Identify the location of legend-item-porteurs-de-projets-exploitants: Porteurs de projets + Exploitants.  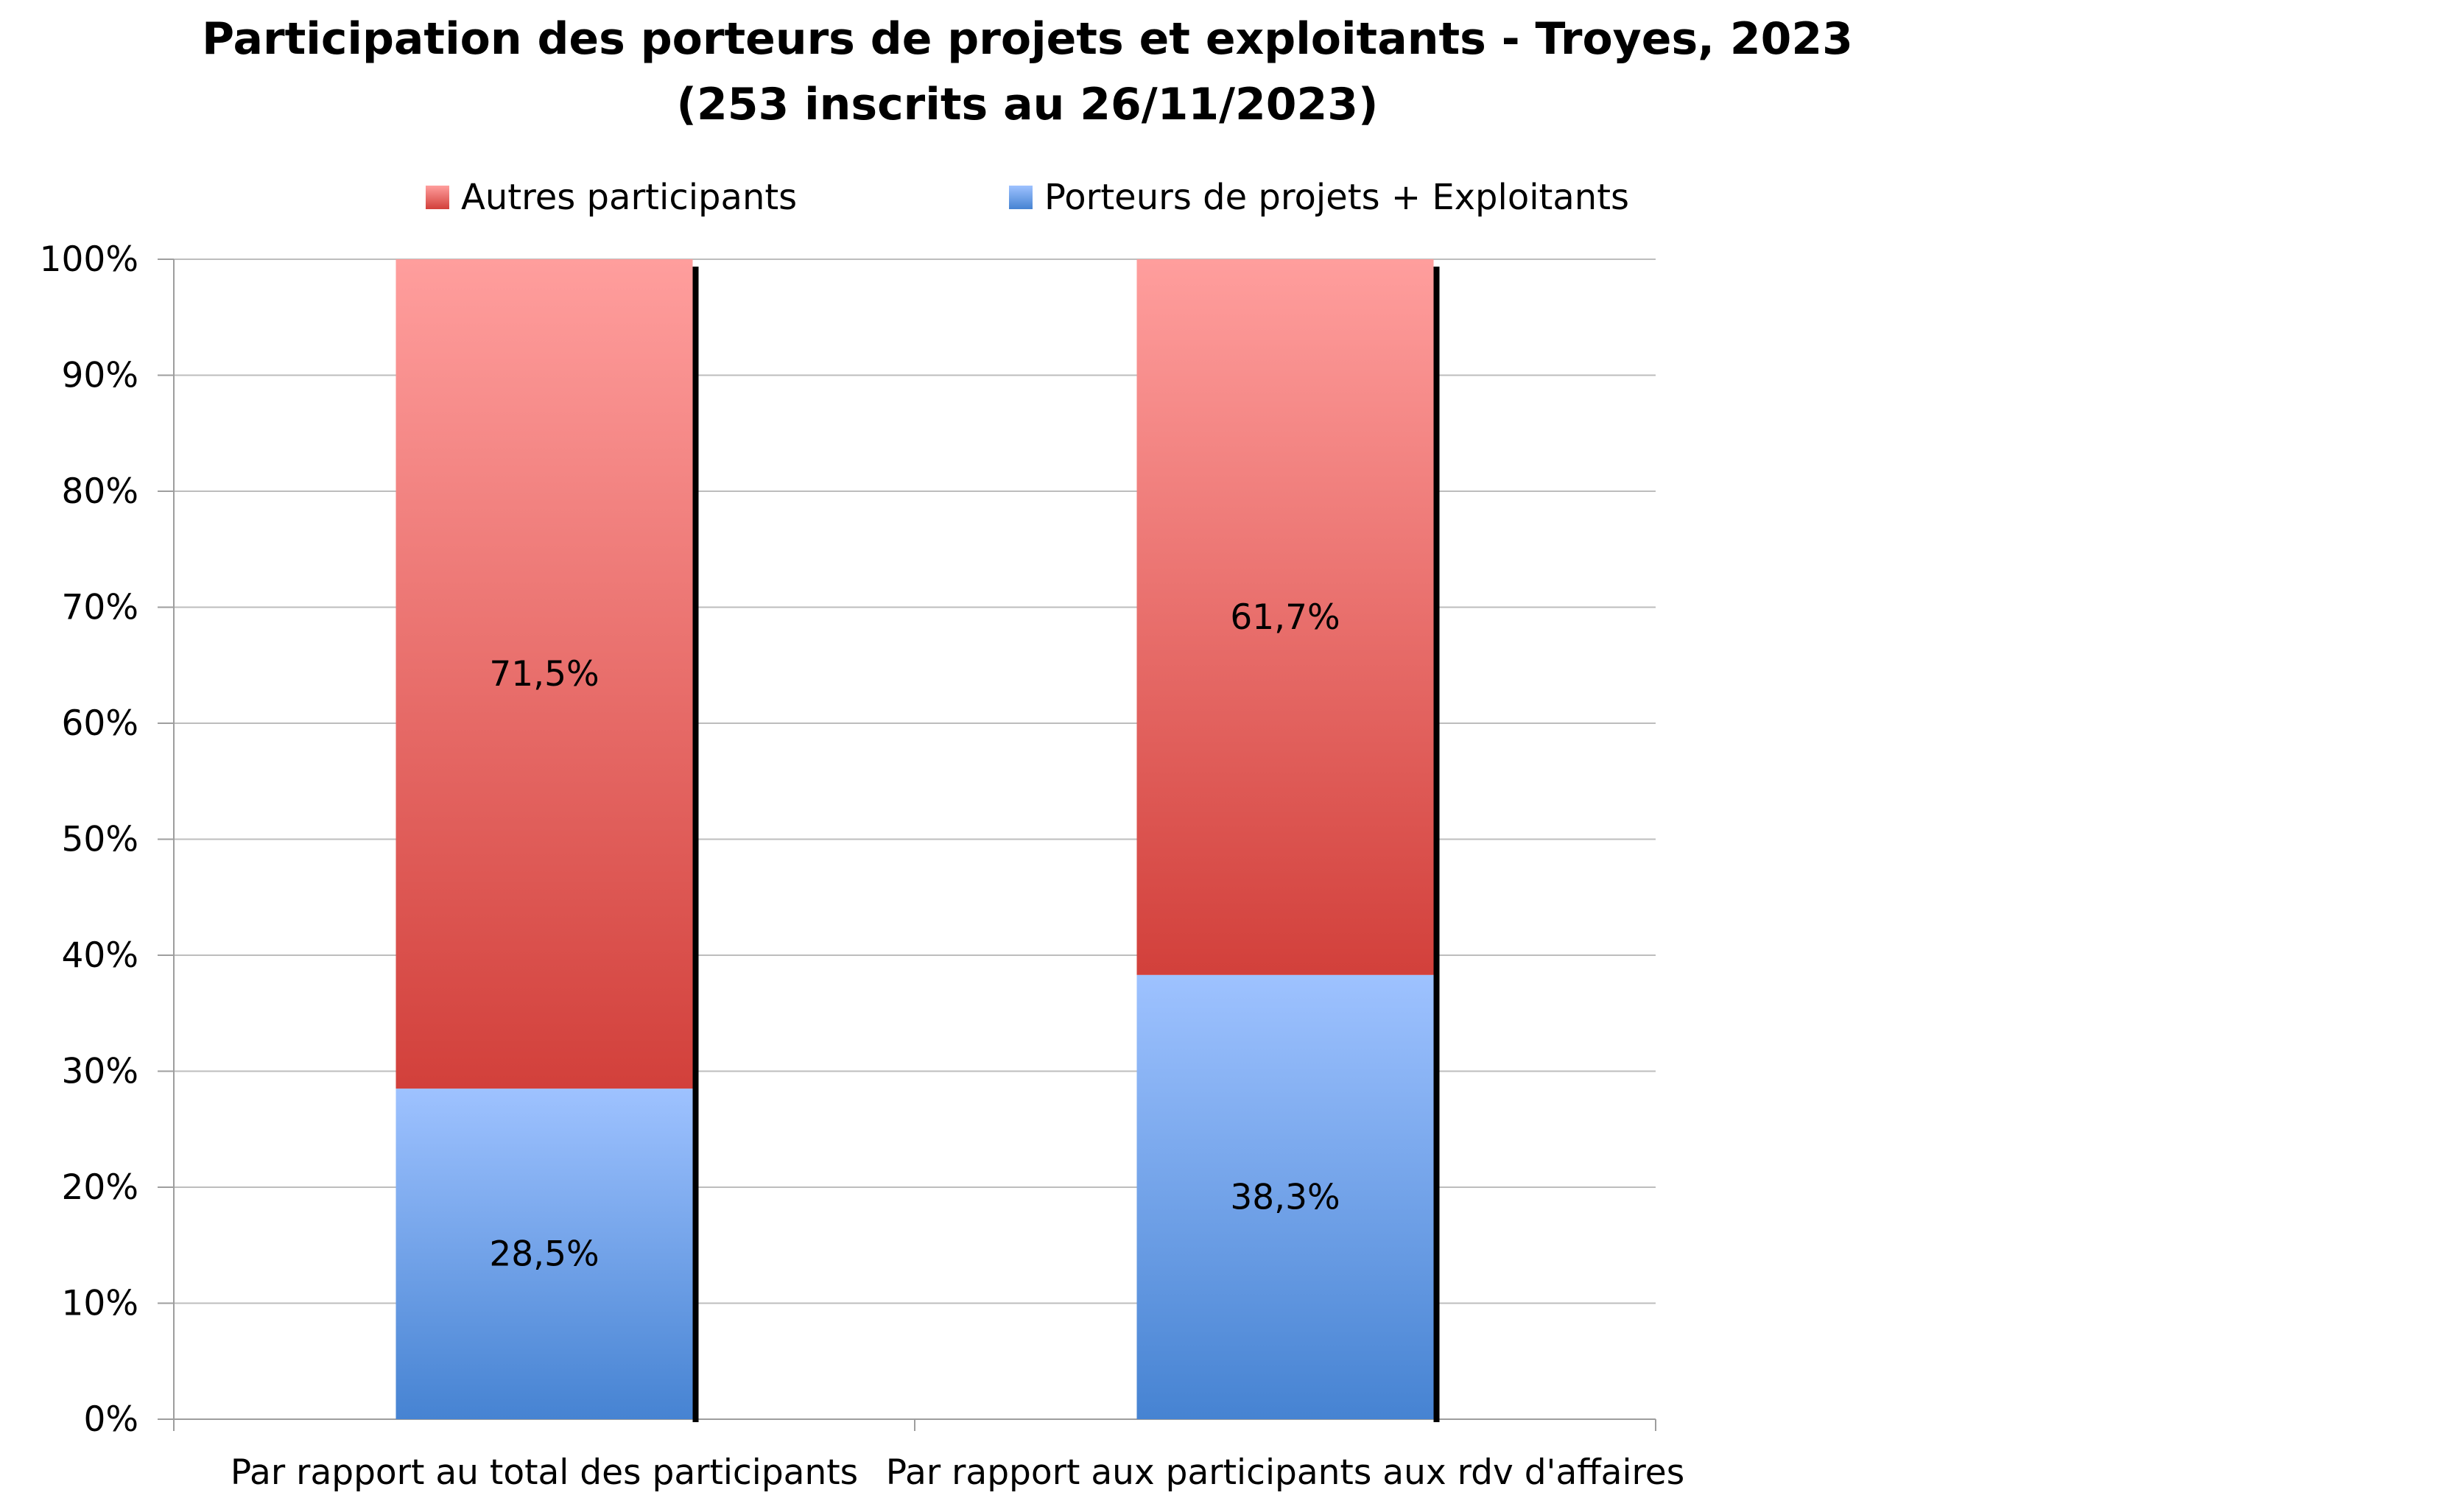
(1319, 198).